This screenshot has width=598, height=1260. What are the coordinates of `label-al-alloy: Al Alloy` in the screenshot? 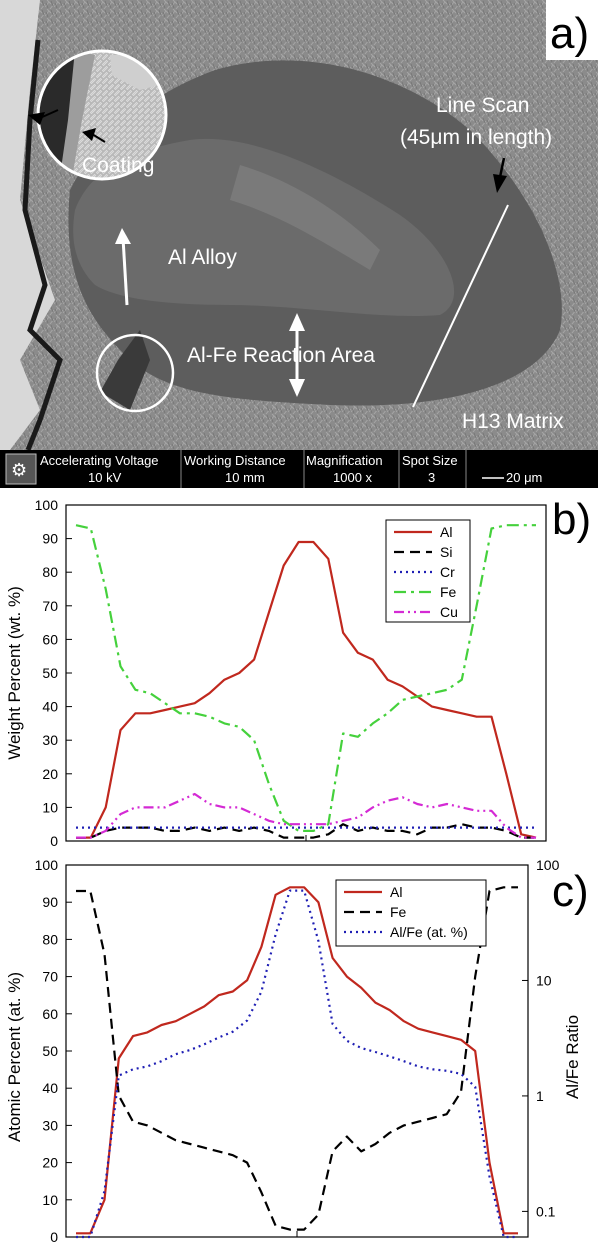 It's located at (202, 257).